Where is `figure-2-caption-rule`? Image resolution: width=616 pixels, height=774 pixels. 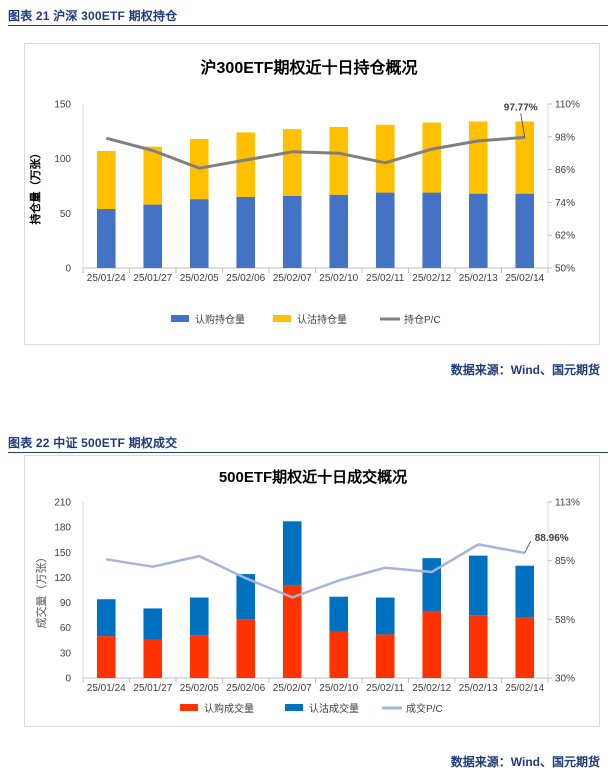
figure-2-caption-rule is located at coordinates (308, 452).